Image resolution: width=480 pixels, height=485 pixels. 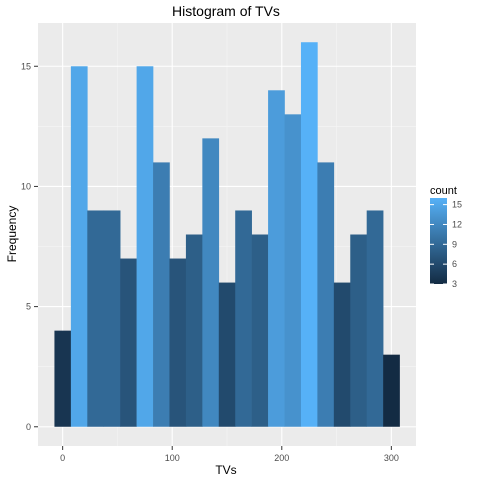 What do you see at coordinates (443, 191) in the screenshot?
I see `legend-title: count` at bounding box center [443, 191].